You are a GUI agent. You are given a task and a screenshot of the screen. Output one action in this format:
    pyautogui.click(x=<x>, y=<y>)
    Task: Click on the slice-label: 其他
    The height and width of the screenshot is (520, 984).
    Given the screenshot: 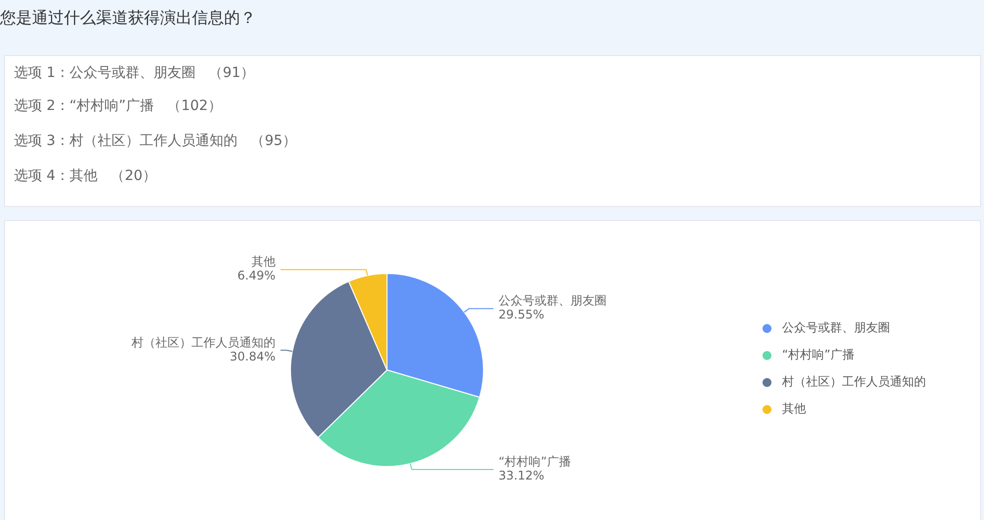 What is the action you would take?
    pyautogui.click(x=264, y=261)
    